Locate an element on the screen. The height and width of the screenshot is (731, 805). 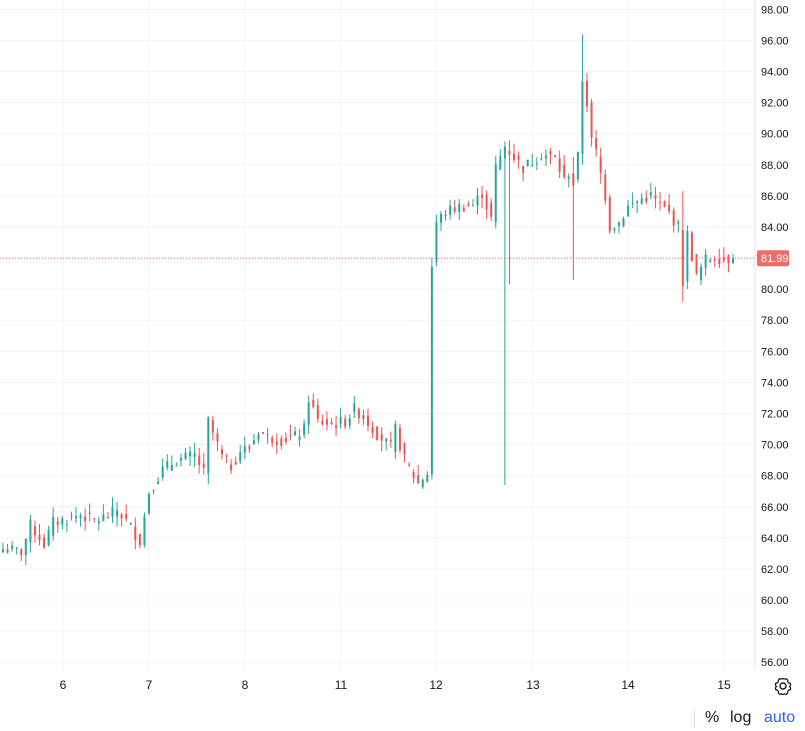
gear-icon is located at coordinates (783, 686).